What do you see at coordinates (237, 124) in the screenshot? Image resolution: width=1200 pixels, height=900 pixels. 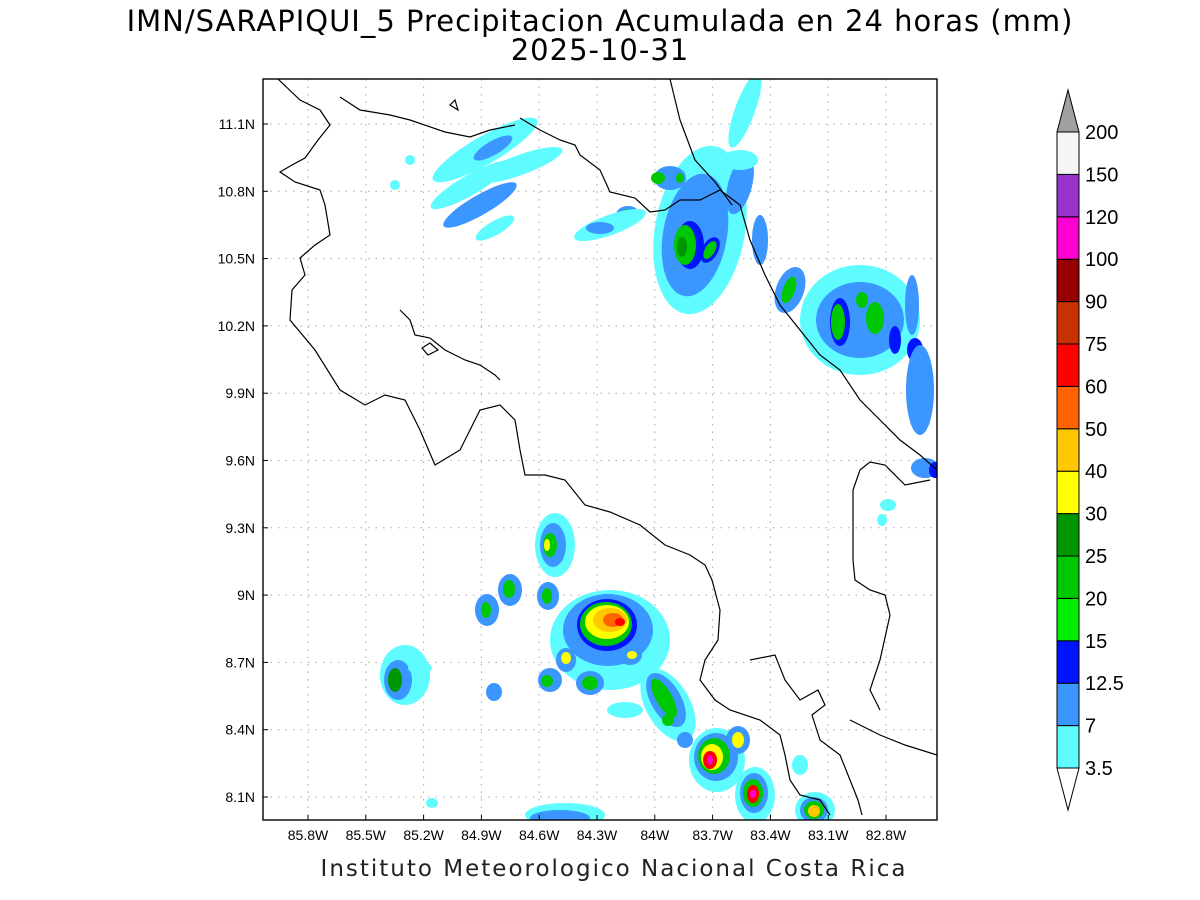 I see `lat-tick-label: 11.1N` at bounding box center [237, 124].